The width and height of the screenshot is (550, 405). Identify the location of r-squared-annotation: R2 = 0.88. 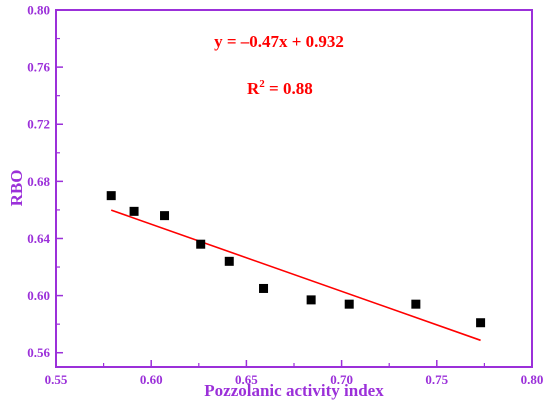
(280, 88).